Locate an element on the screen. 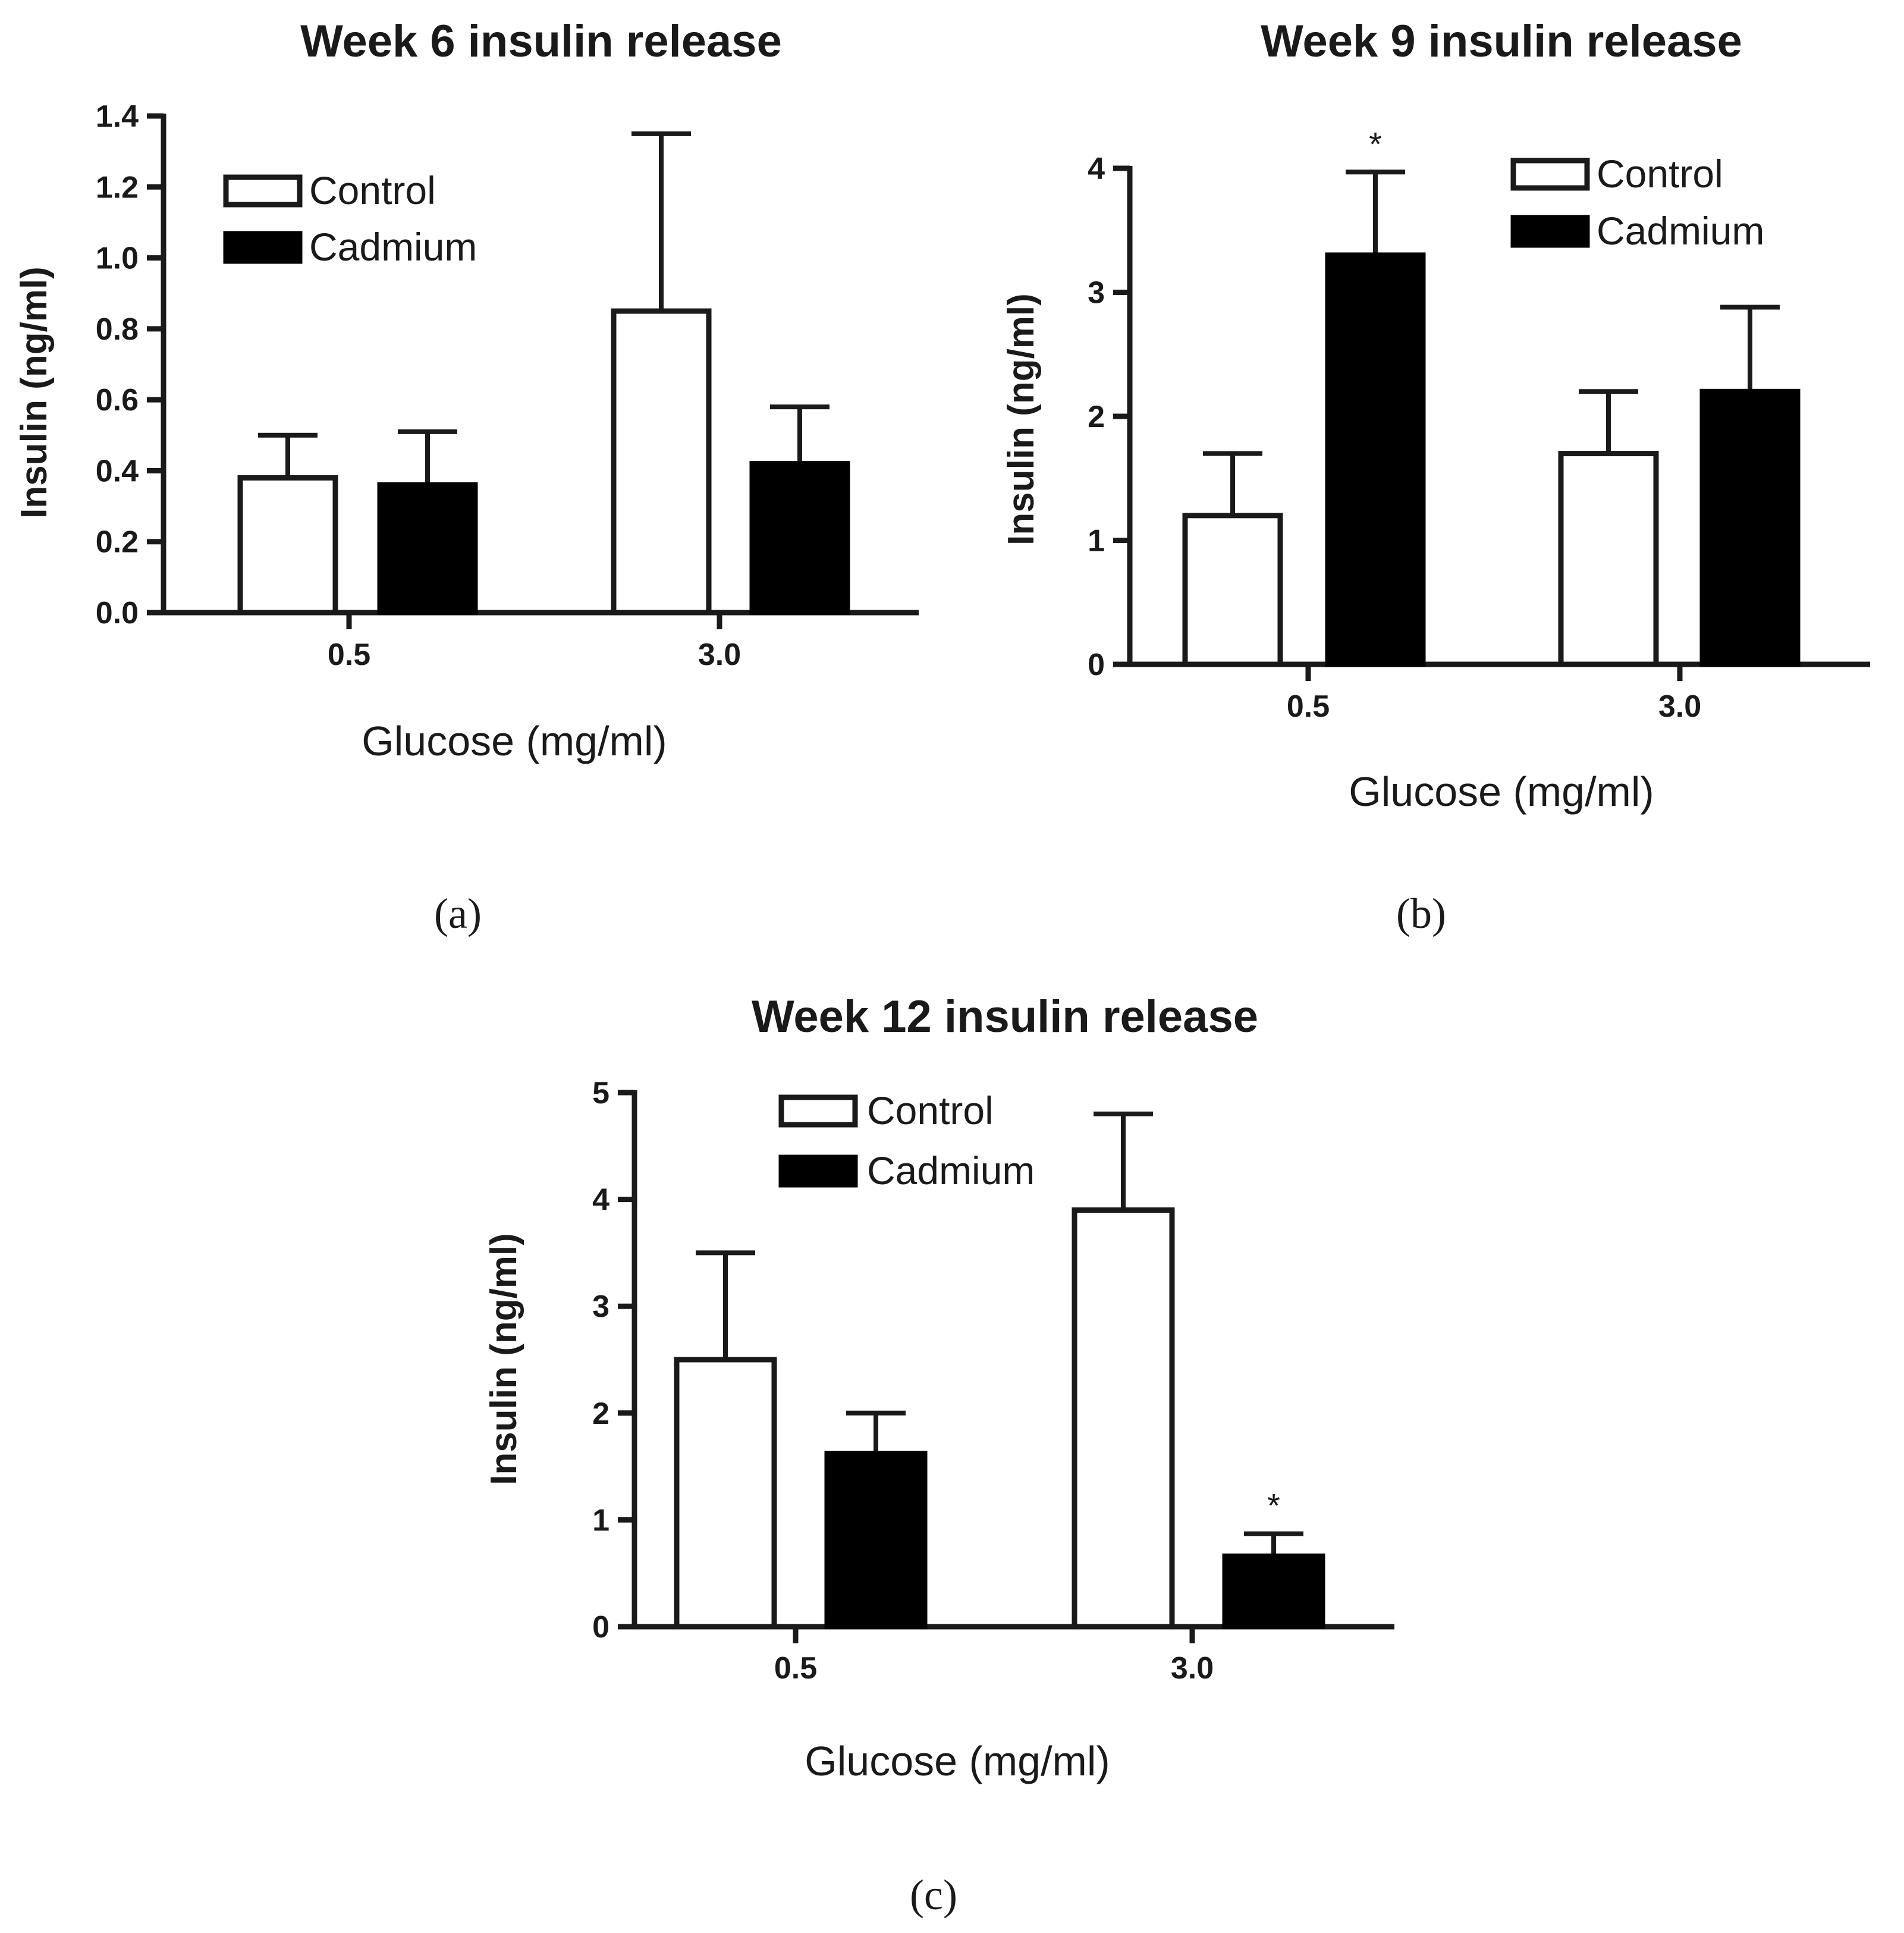  panel-label: (a) is located at coordinates (458, 913).